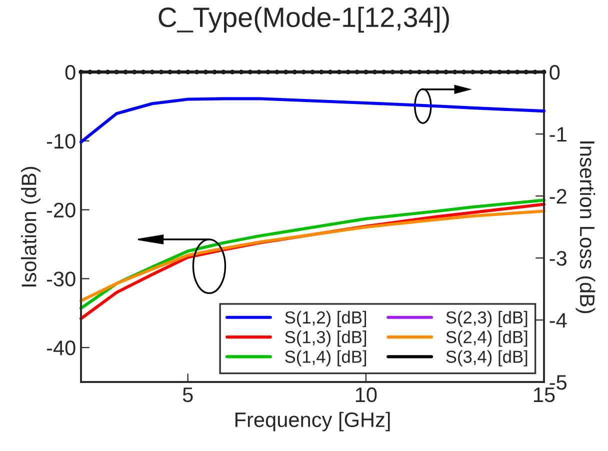  Describe the element at coordinates (61, 279) in the screenshot. I see `y-tick-label: -30` at that location.